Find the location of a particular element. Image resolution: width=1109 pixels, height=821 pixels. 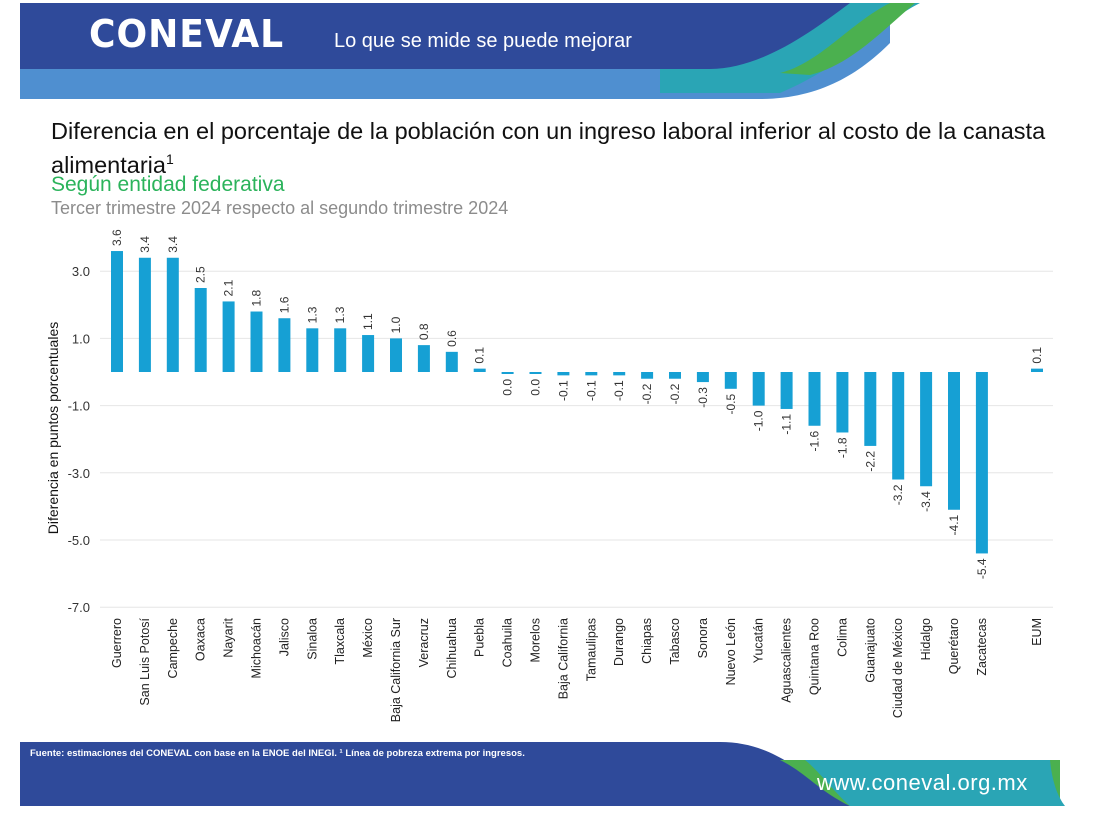

data-label: 2.1 is located at coordinates (229, 287).